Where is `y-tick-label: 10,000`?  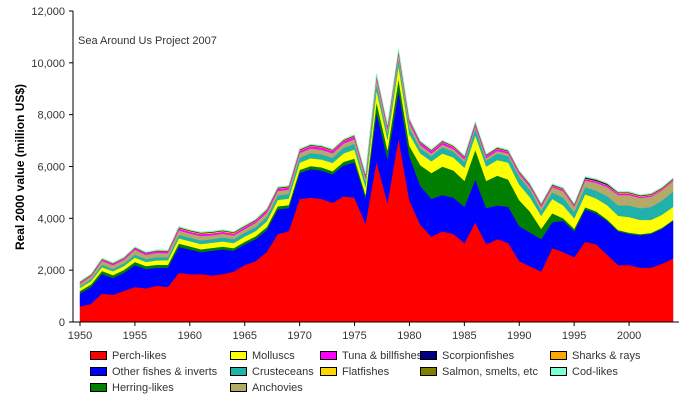
y-tick-label: 10,000 is located at coordinates (48, 64).